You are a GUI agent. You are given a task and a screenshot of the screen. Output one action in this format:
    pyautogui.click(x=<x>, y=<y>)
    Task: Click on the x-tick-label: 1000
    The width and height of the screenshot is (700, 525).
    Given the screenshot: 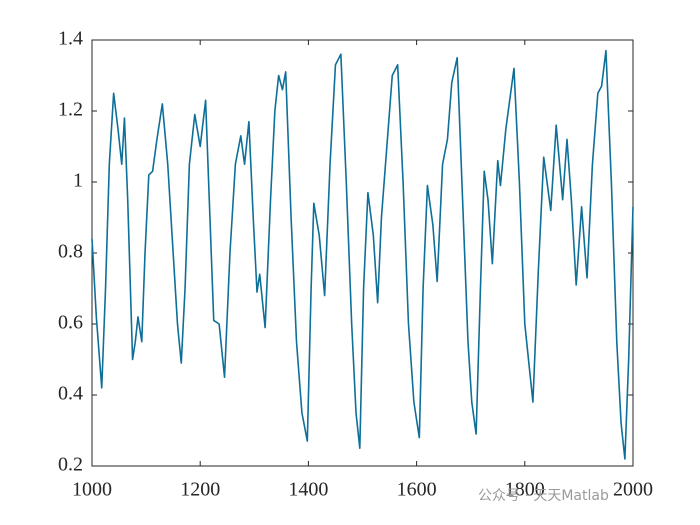 What is the action you would take?
    pyautogui.click(x=92, y=490)
    